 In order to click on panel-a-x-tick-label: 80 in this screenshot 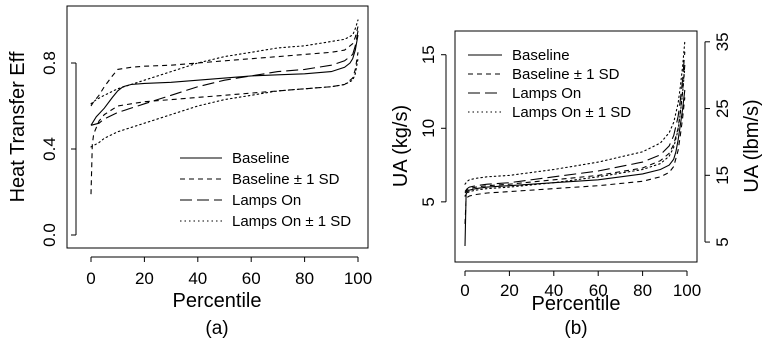, I will do `click(304, 278)`.